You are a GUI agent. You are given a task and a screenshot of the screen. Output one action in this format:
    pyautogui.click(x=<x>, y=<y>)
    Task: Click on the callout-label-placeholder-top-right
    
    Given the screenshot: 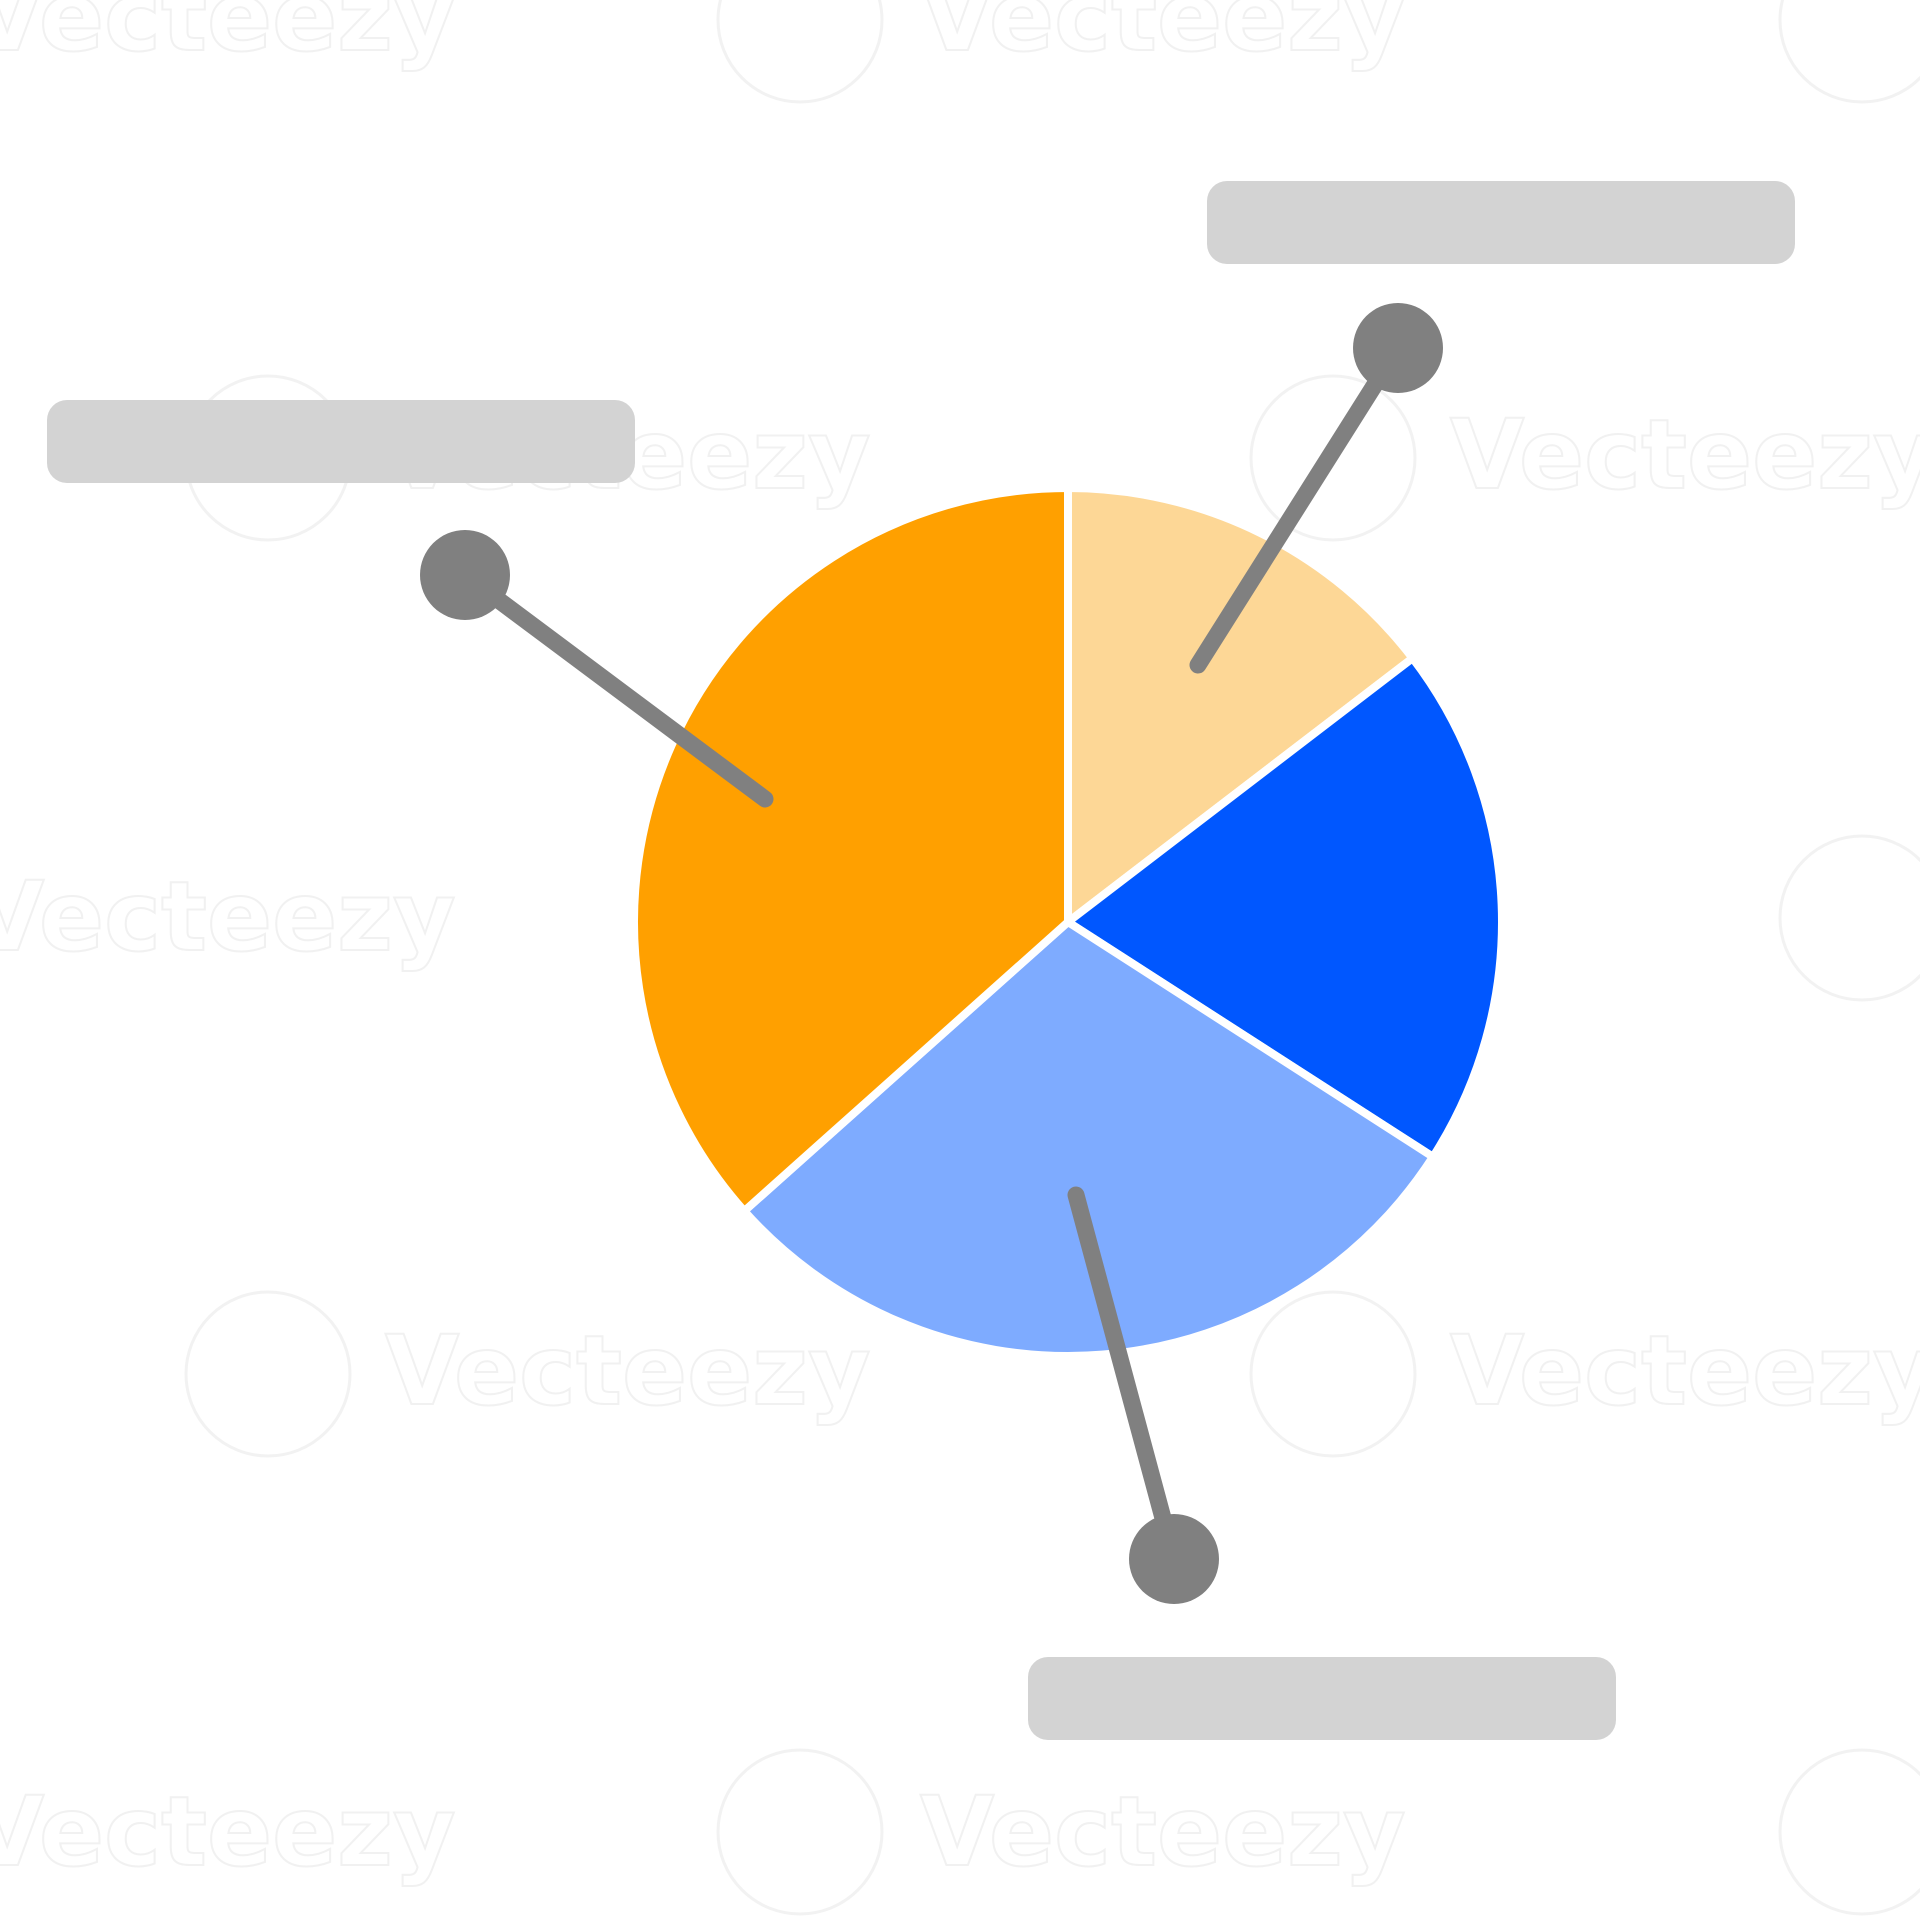 What is the action you would take?
    pyautogui.click(x=1501, y=222)
    